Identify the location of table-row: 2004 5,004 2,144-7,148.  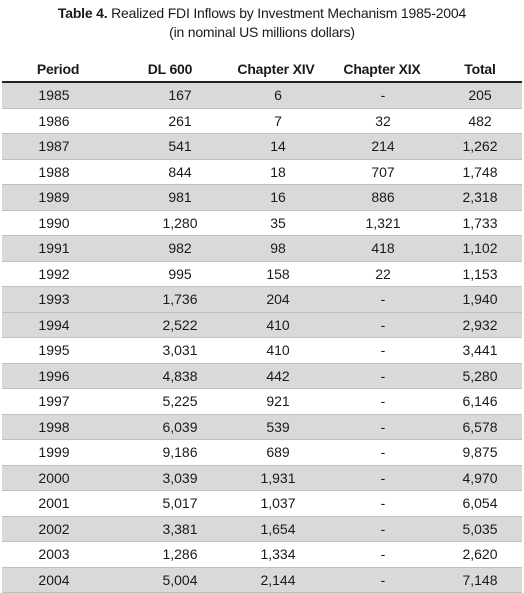
(262, 580).